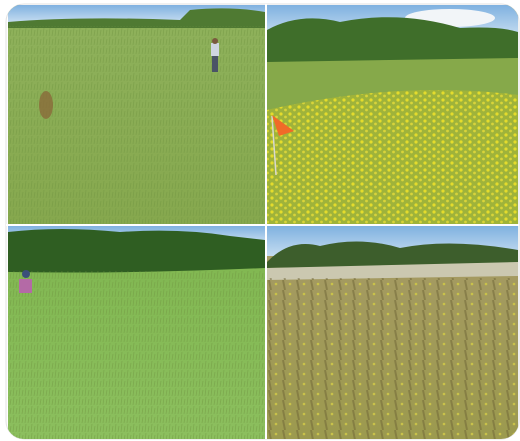 Image resolution: width=520 pixels, height=441 pixels. I want to click on yellow-flowers, so click(392, 157).